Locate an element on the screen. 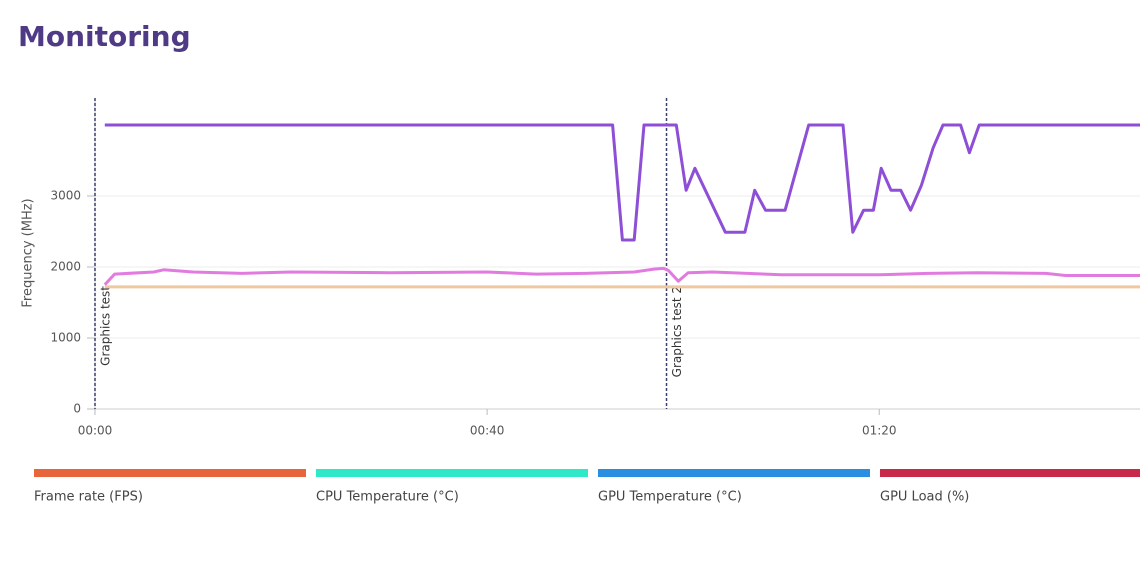 Image resolution: width=1140 pixels, height=570 pixels. y-tick-label: 2000 is located at coordinates (65, 266).